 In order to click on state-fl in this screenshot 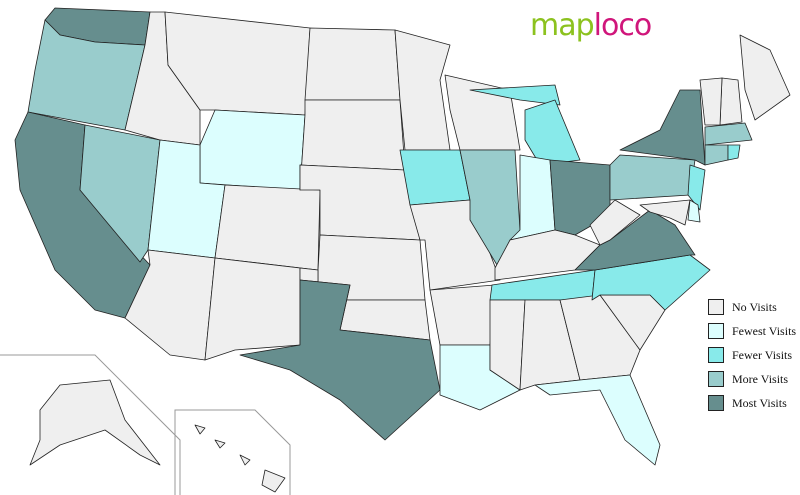, I will do `click(597, 420)`.